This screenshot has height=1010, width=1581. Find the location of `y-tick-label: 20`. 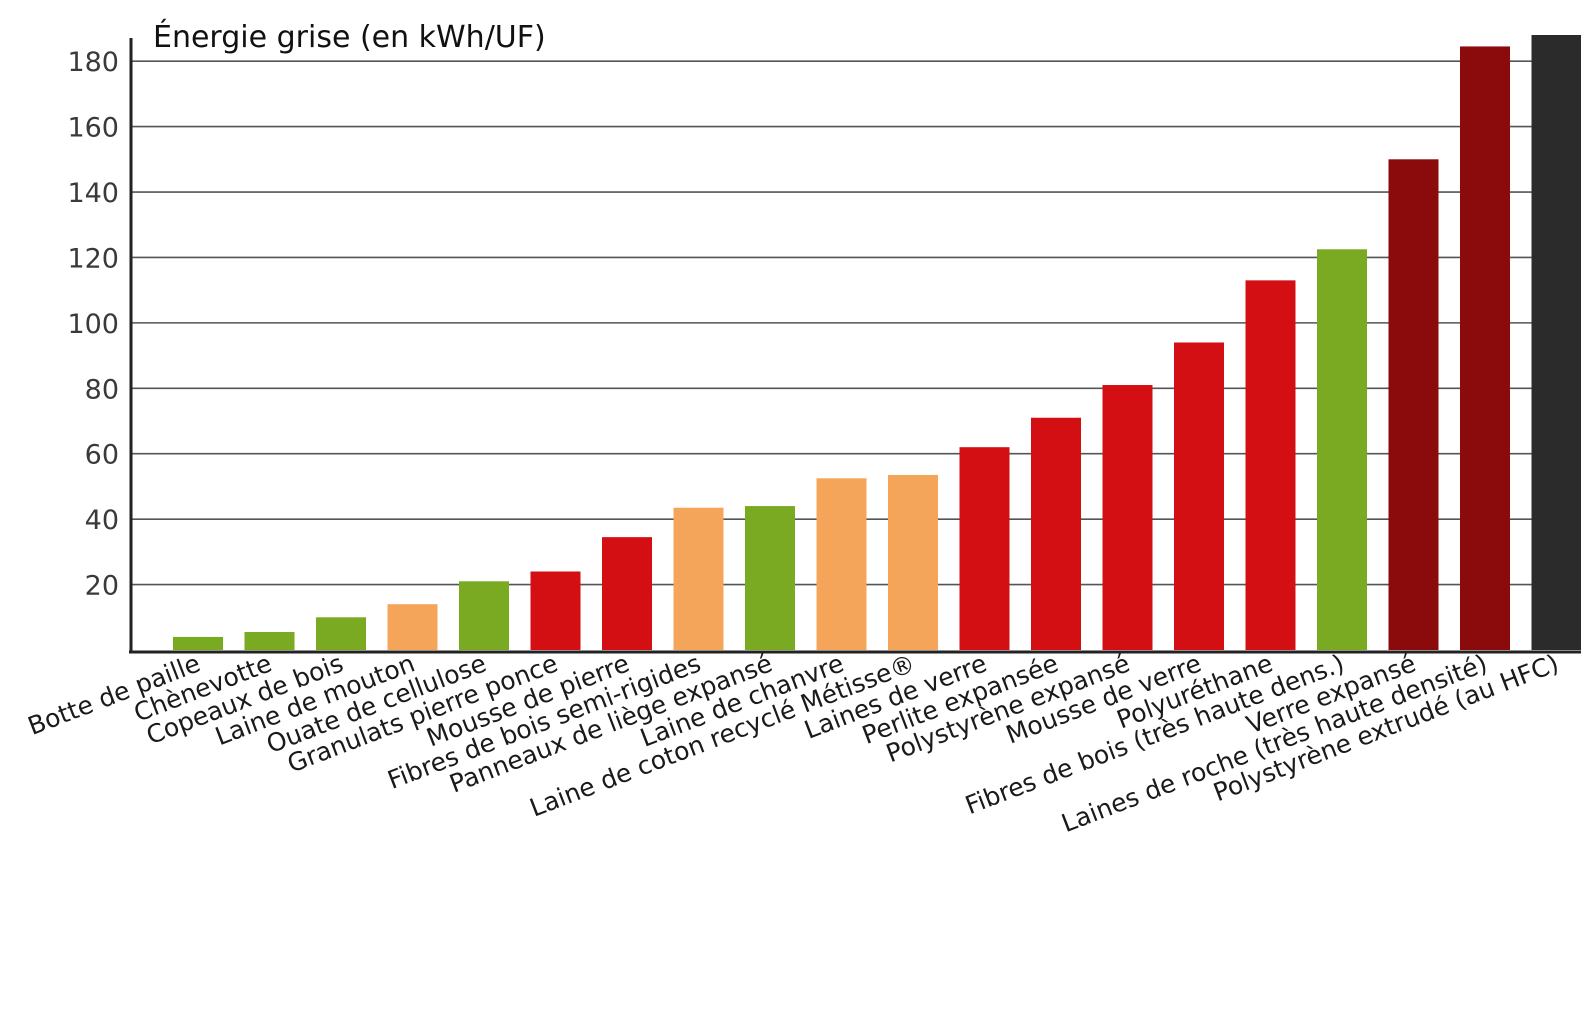

y-tick-label: 20 is located at coordinates (102, 586).